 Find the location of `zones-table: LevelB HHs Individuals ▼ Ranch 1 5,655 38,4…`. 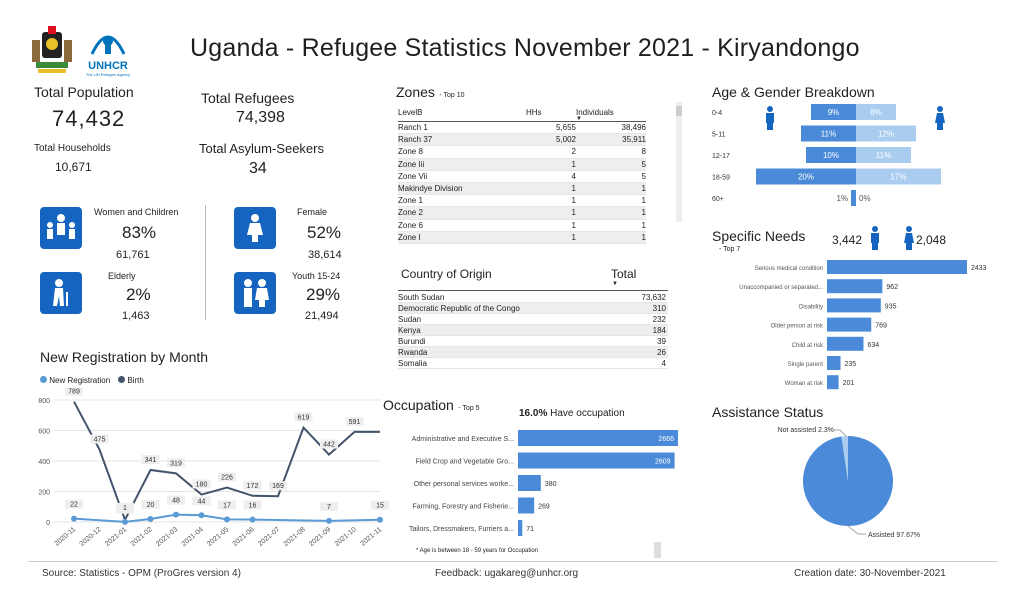

zones-table: LevelB HHs Individuals ▼ Ranch 1 5,655 38,4… is located at coordinates (522, 174).